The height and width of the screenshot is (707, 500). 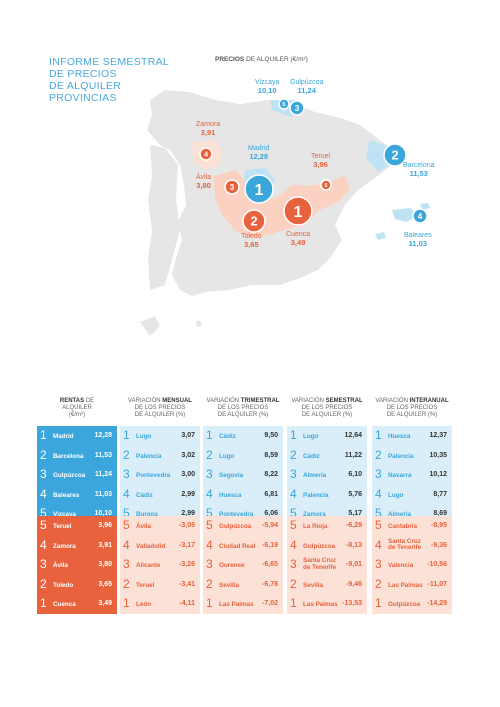 I want to click on map-label-name: Toledo, so click(x=251, y=236).